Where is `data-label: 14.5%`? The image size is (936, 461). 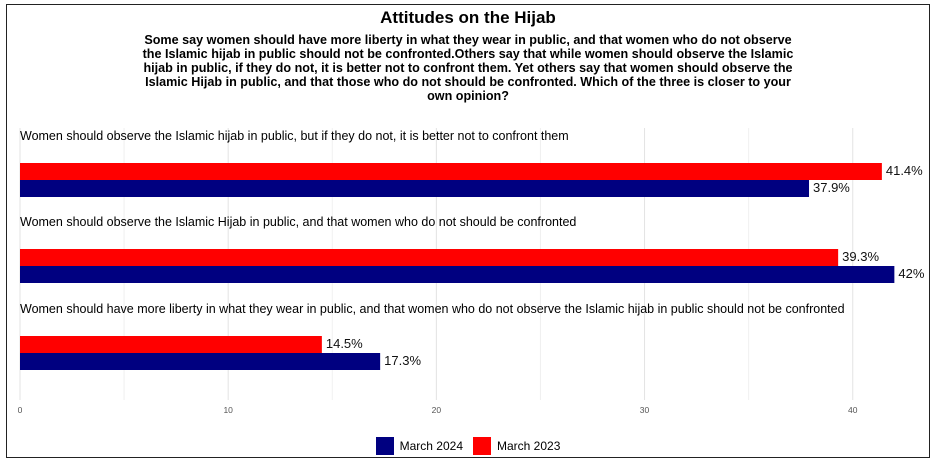
data-label: 14.5% is located at coordinates (344, 343).